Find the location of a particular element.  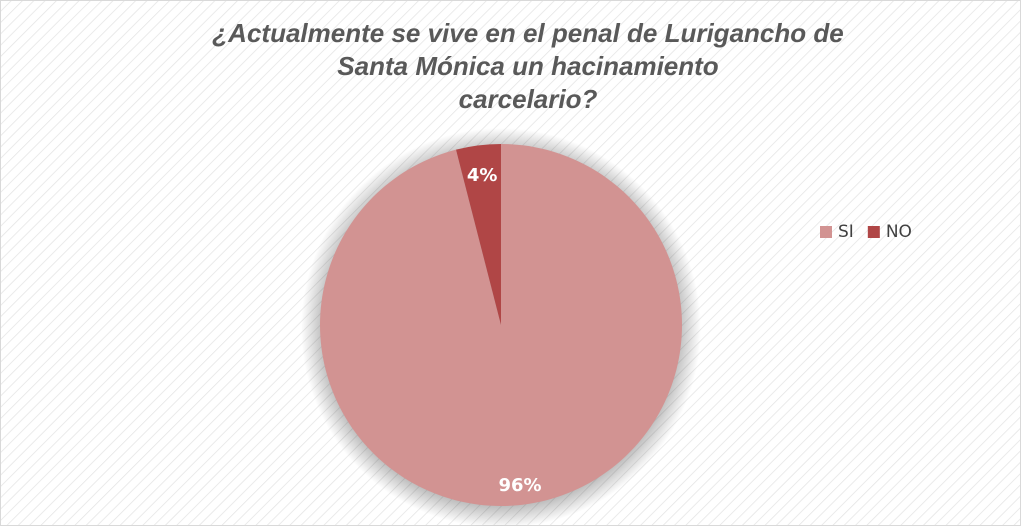

data-label: 96% is located at coordinates (519, 485).